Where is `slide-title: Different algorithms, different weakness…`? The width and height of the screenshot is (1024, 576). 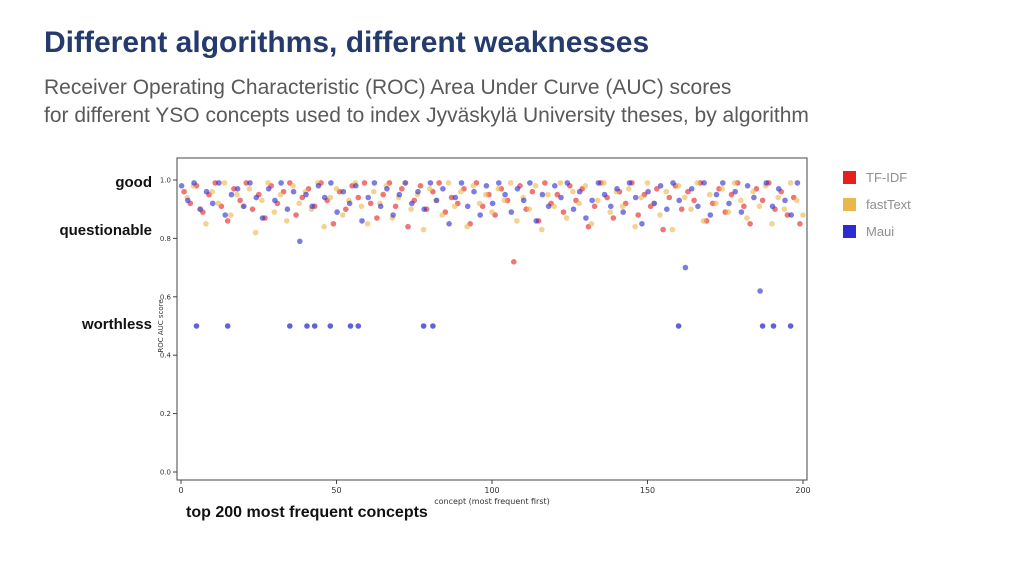
slide-title: Different algorithms, different weakness… is located at coordinates (347, 42).